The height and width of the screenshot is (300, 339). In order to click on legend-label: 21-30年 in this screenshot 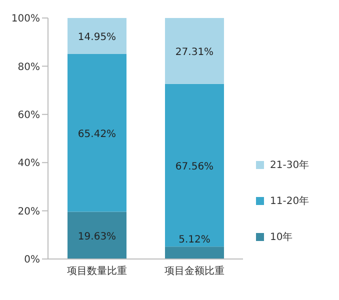, I will do `click(290, 165)`.